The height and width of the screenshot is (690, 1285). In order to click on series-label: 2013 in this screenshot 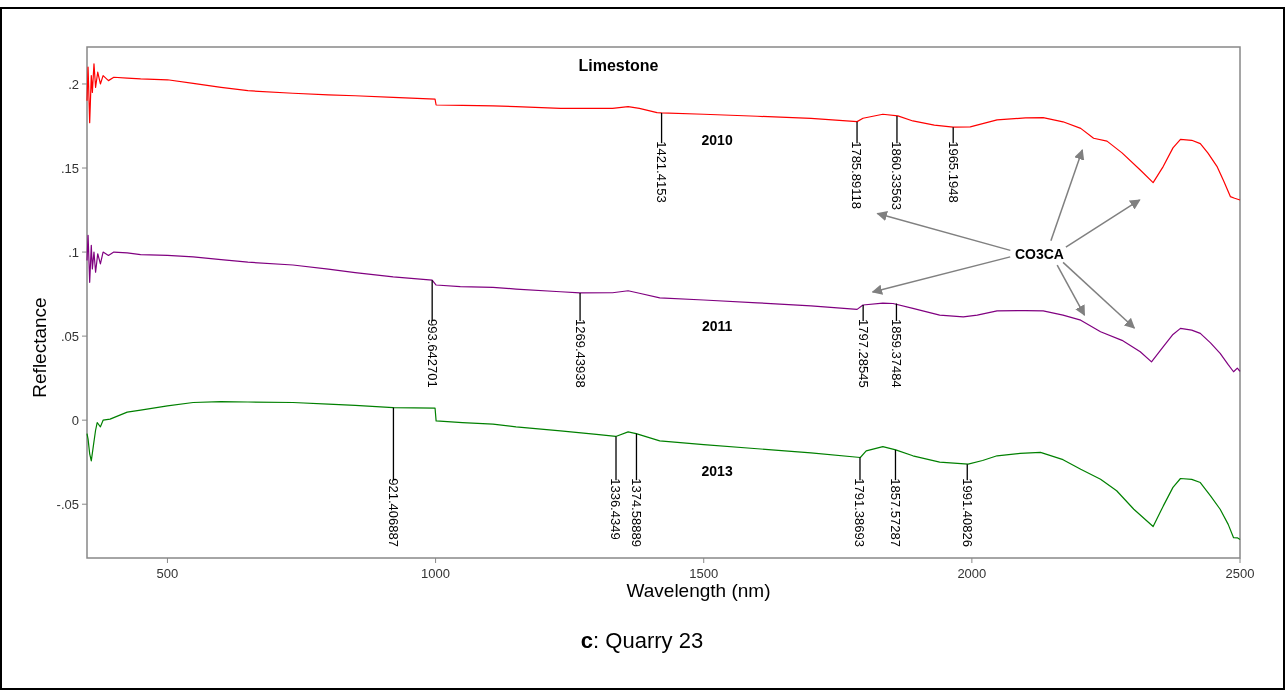, I will do `click(717, 470)`.